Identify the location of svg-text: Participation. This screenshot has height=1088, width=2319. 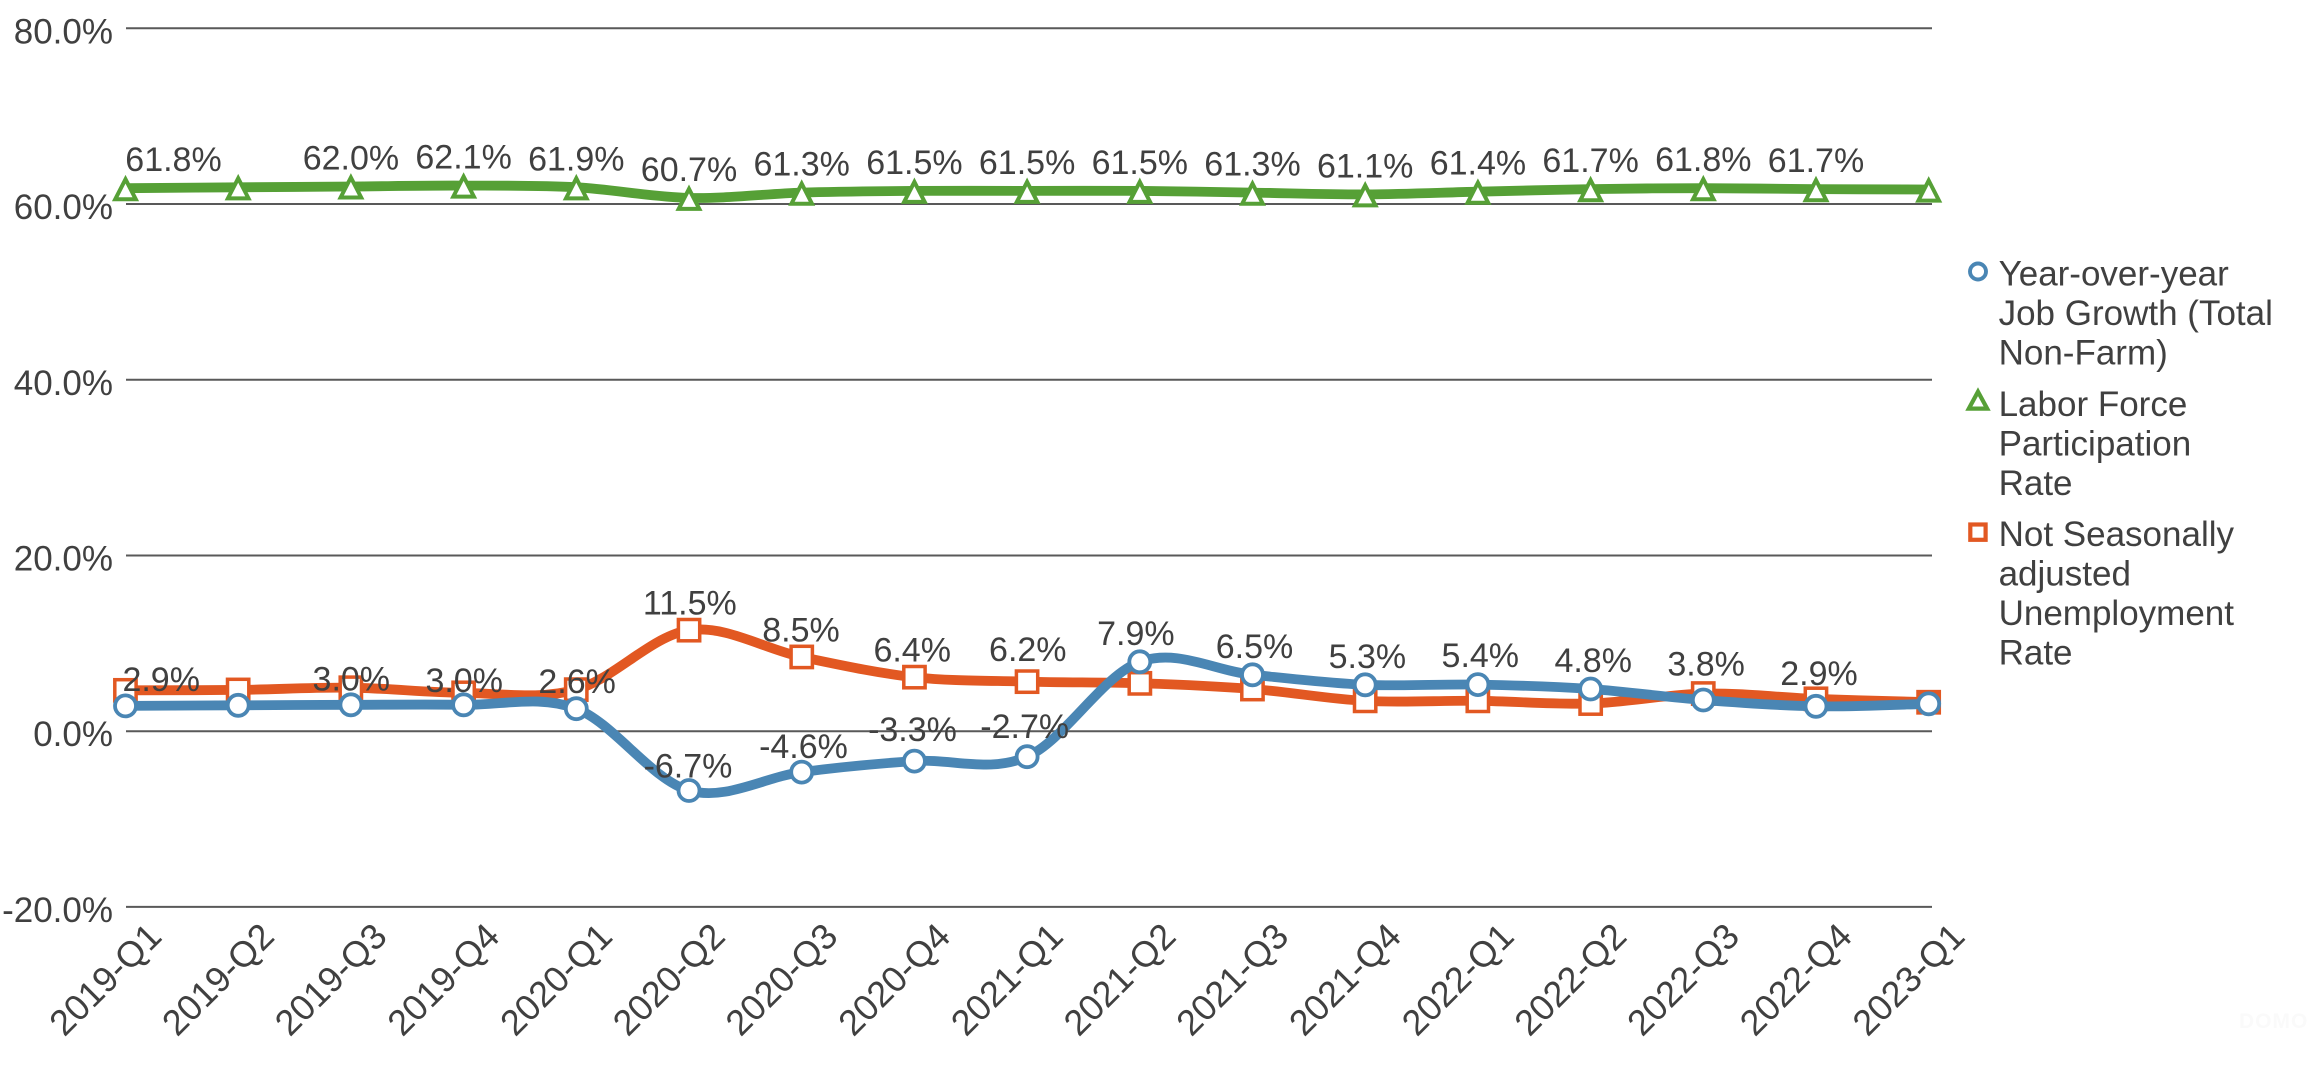
(2095, 444).